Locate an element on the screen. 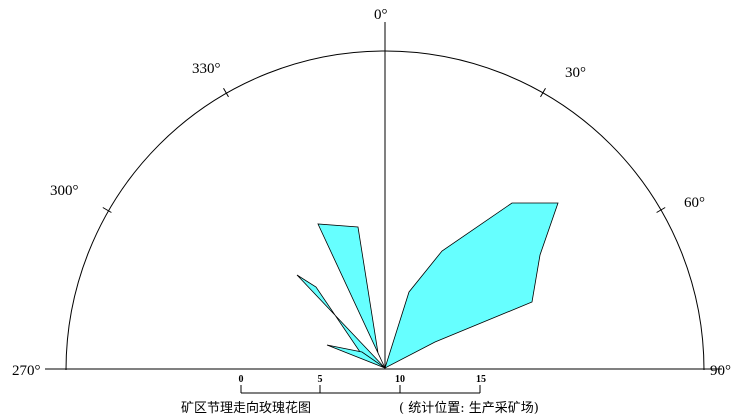 The image size is (747, 418). diagram-caption-location: ( 统计位置: 生产采矿场) is located at coordinates (469, 408).